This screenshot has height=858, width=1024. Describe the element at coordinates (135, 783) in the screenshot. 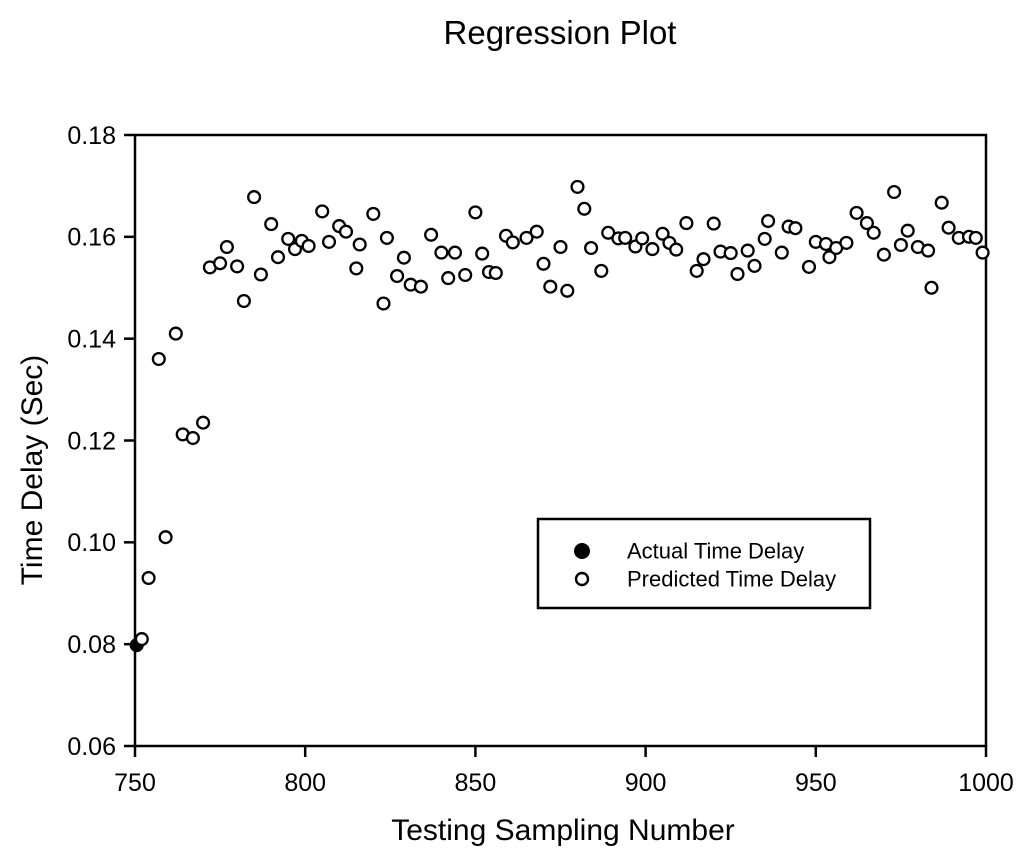

I see `x-tick-label: 750` at that location.